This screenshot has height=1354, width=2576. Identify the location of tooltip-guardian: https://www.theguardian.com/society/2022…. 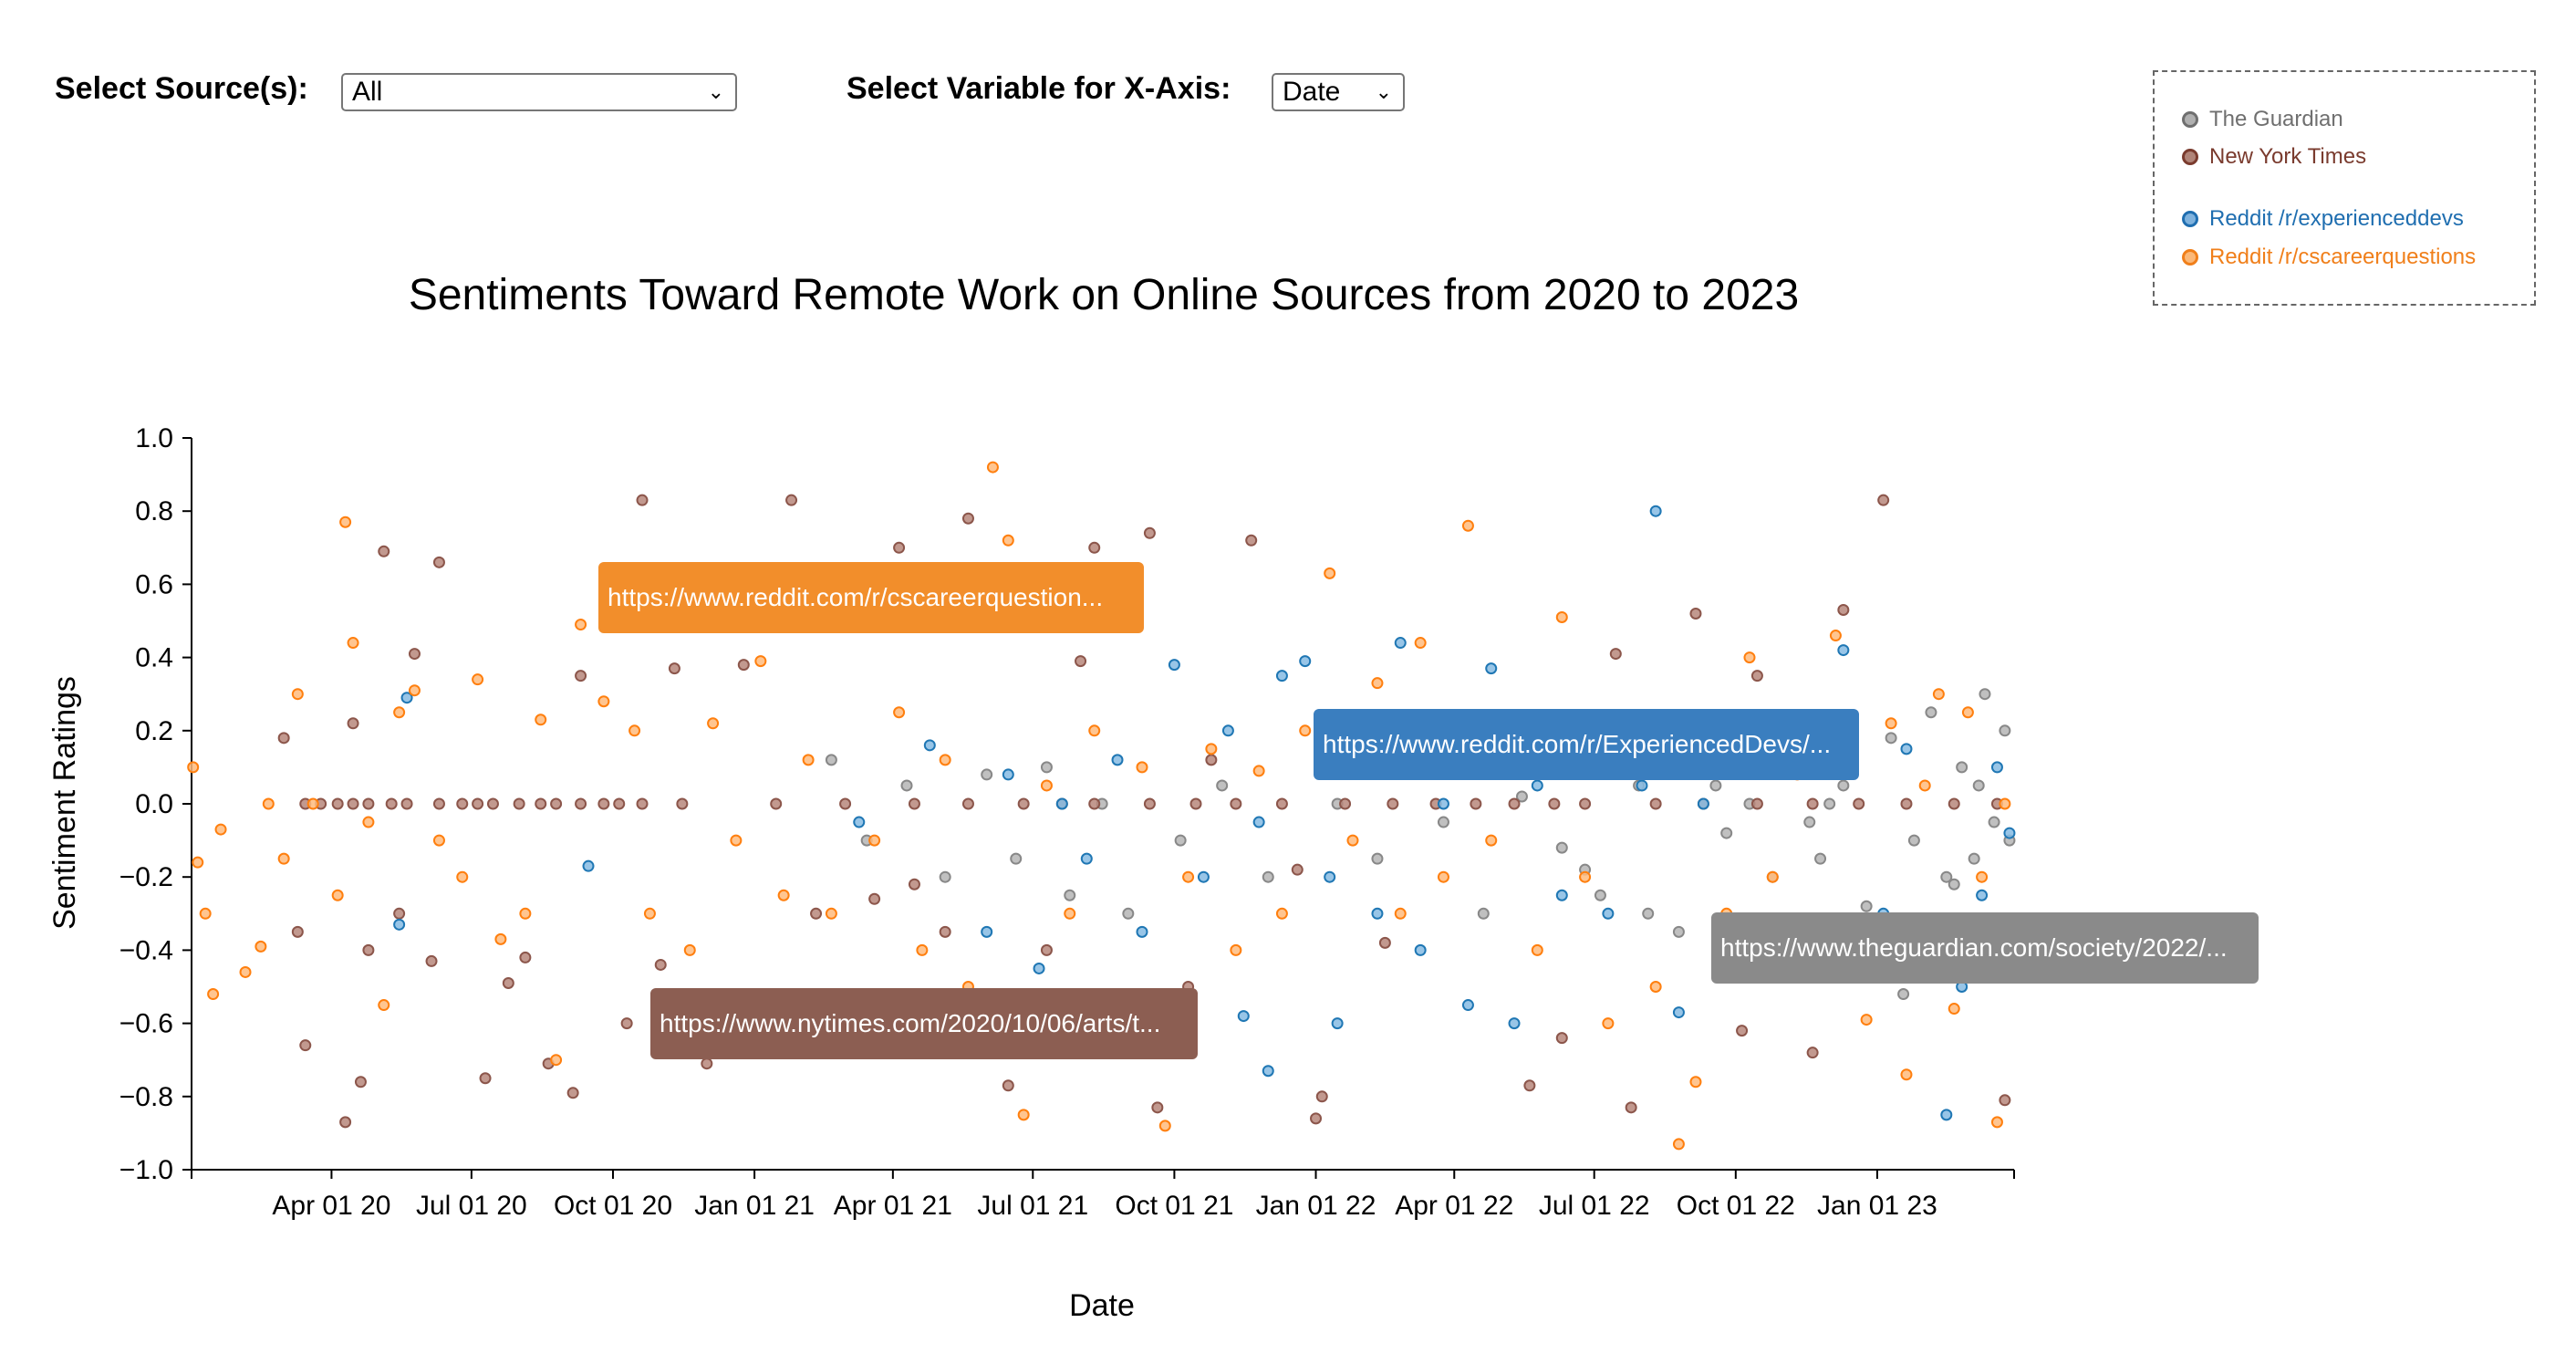
(1985, 948).